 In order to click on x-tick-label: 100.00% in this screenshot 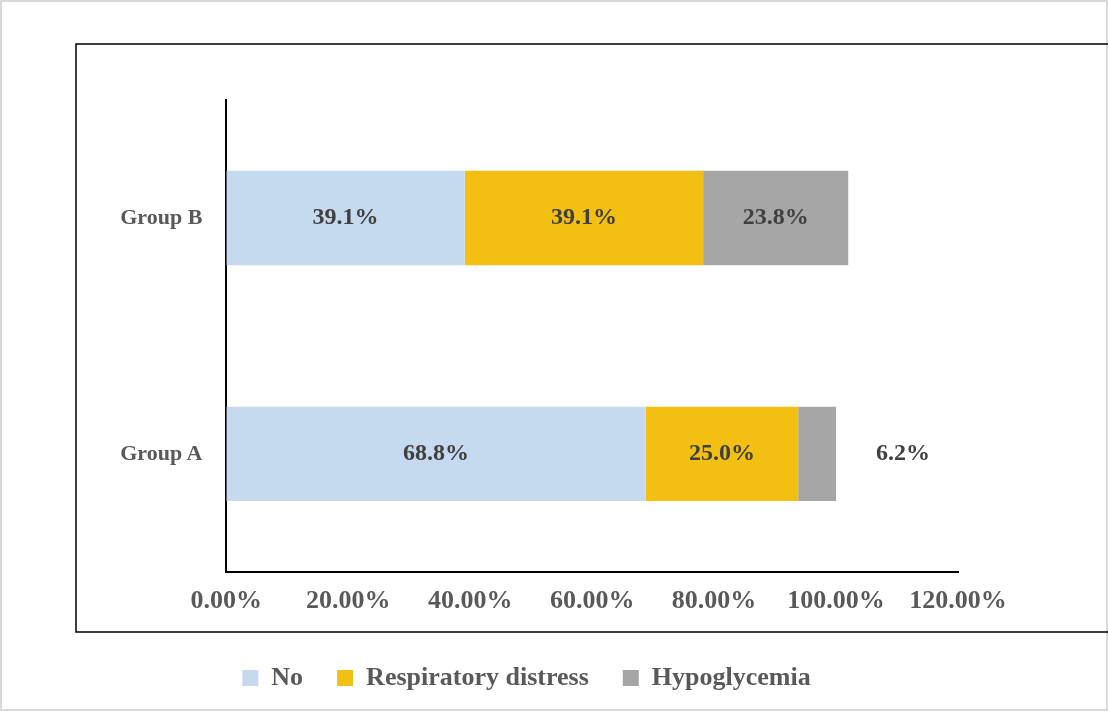, I will do `click(836, 600)`.